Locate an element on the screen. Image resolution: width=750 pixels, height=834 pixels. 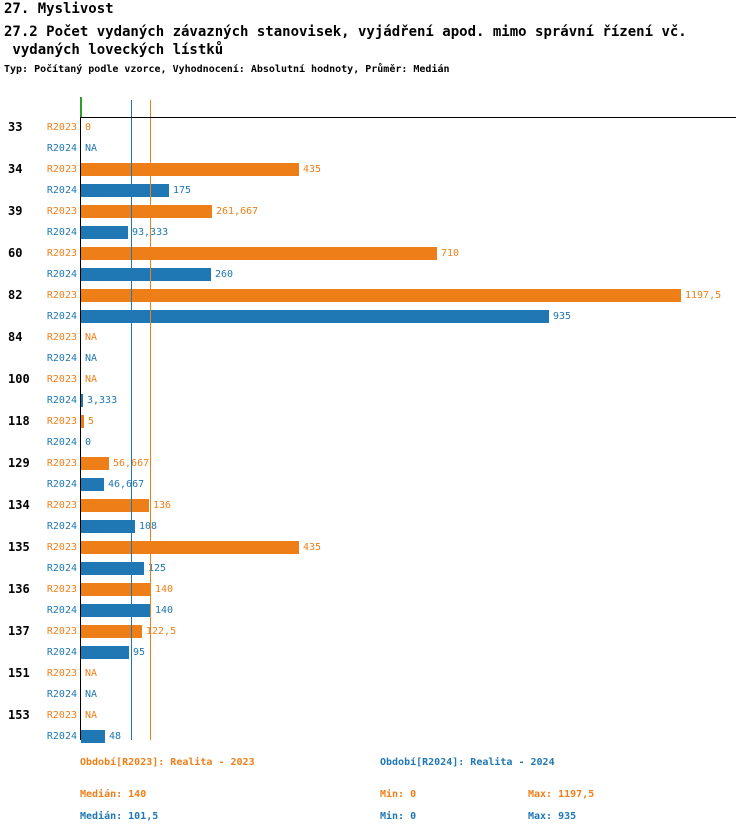
bar-row-118-r2023: R2023 5 is located at coordinates (375, 421).